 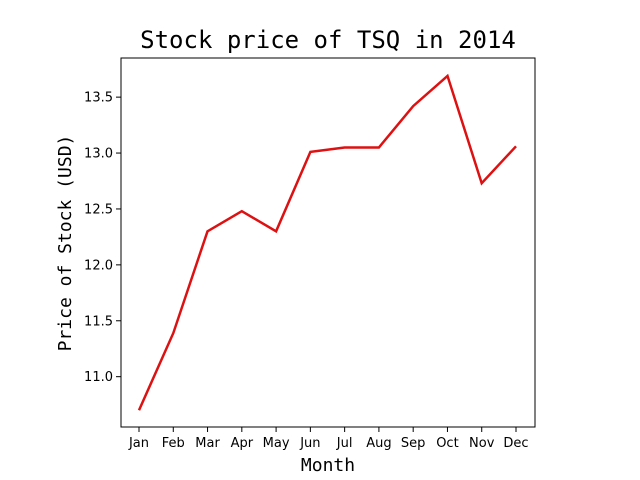 What do you see at coordinates (98, 265) in the screenshot?
I see `y-tick-label: 12.0` at bounding box center [98, 265].